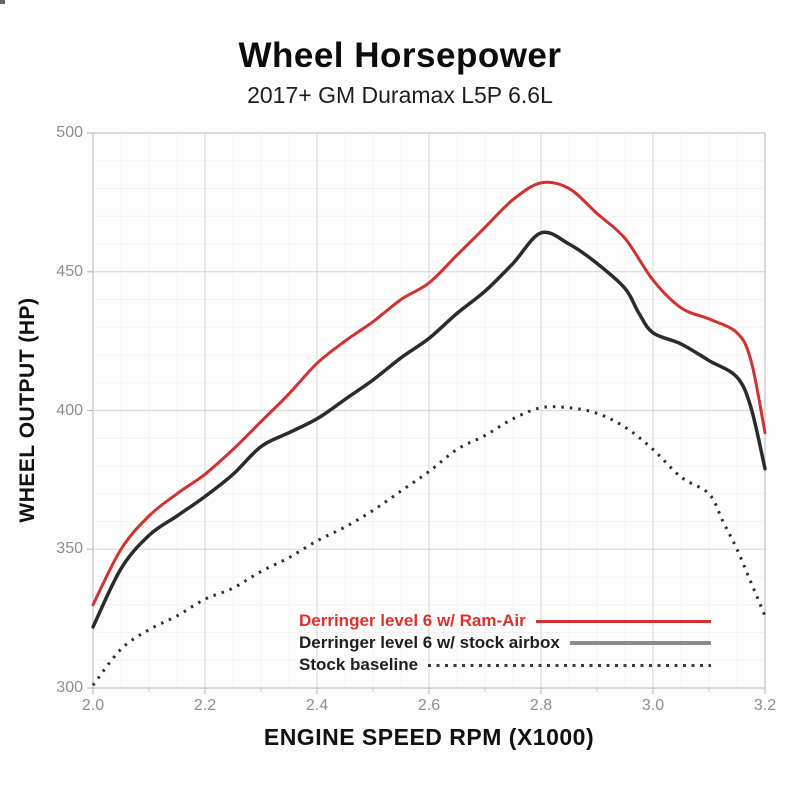  Describe the element at coordinates (429, 737) in the screenshot. I see `x-axis-title: ENGINE SPEED RPM (X1000)` at that location.